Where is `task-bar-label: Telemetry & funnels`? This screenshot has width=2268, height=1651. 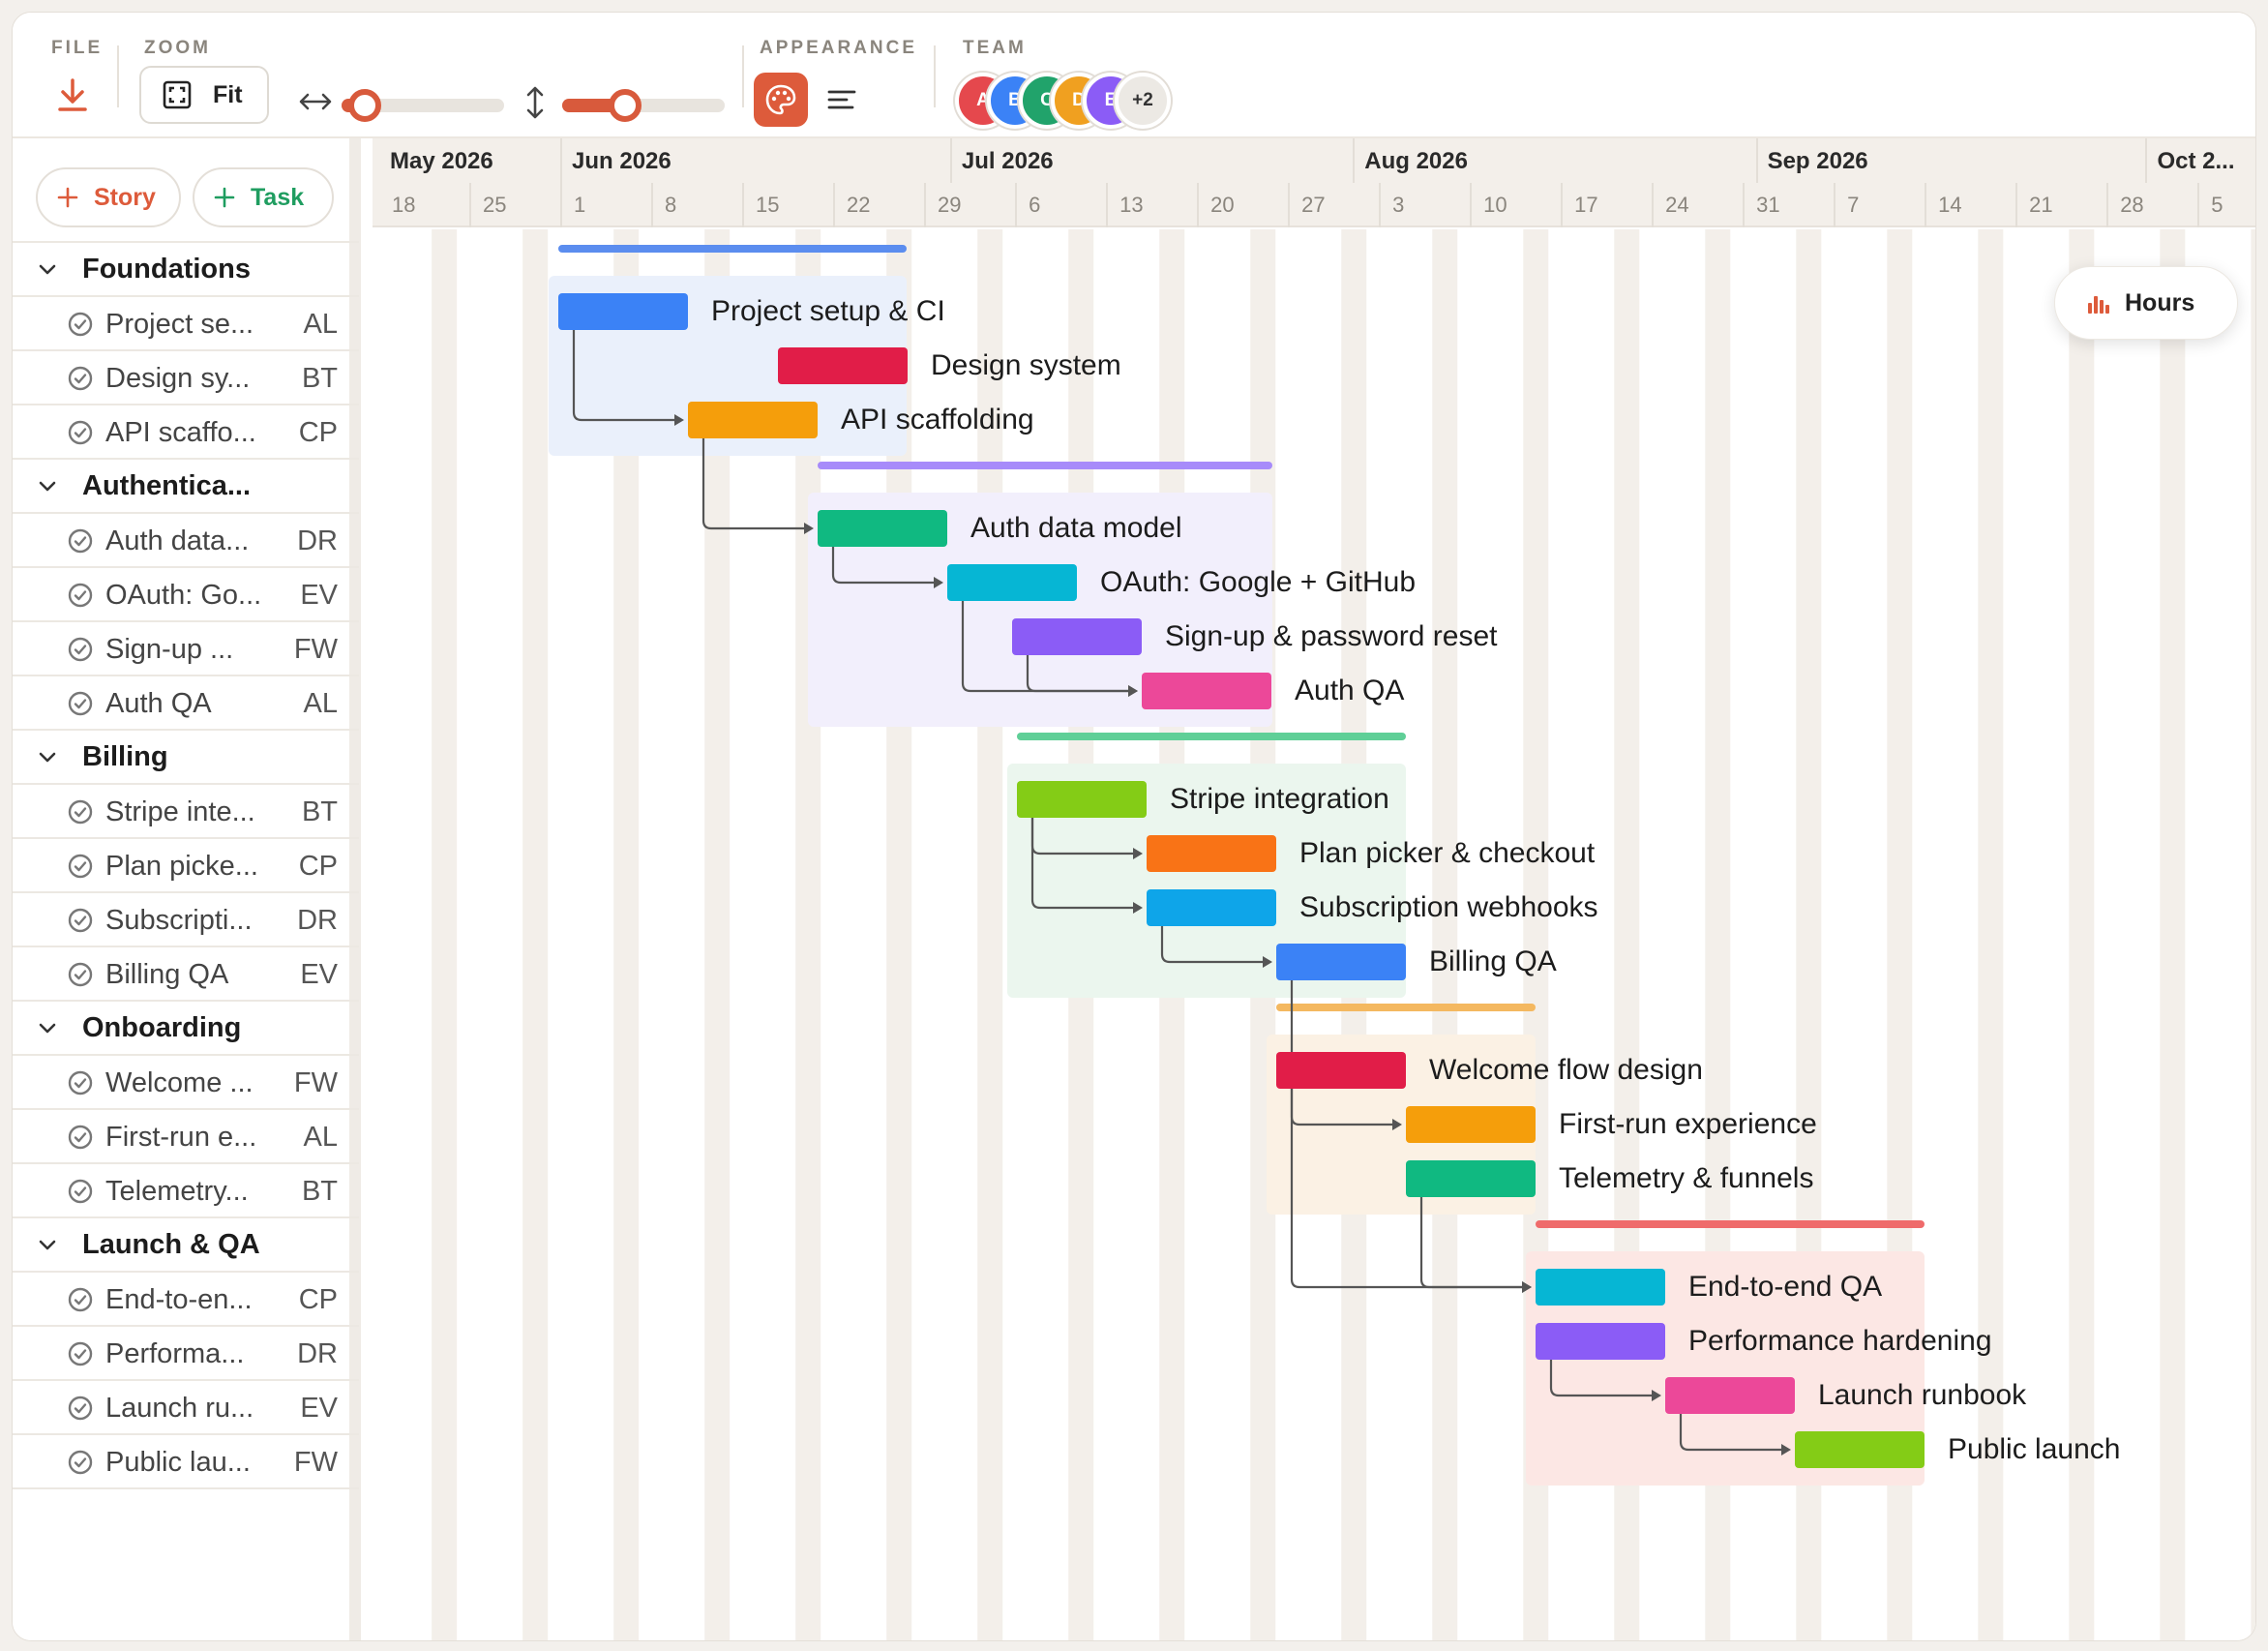 task-bar-label: Telemetry & funnels is located at coordinates (1686, 1178).